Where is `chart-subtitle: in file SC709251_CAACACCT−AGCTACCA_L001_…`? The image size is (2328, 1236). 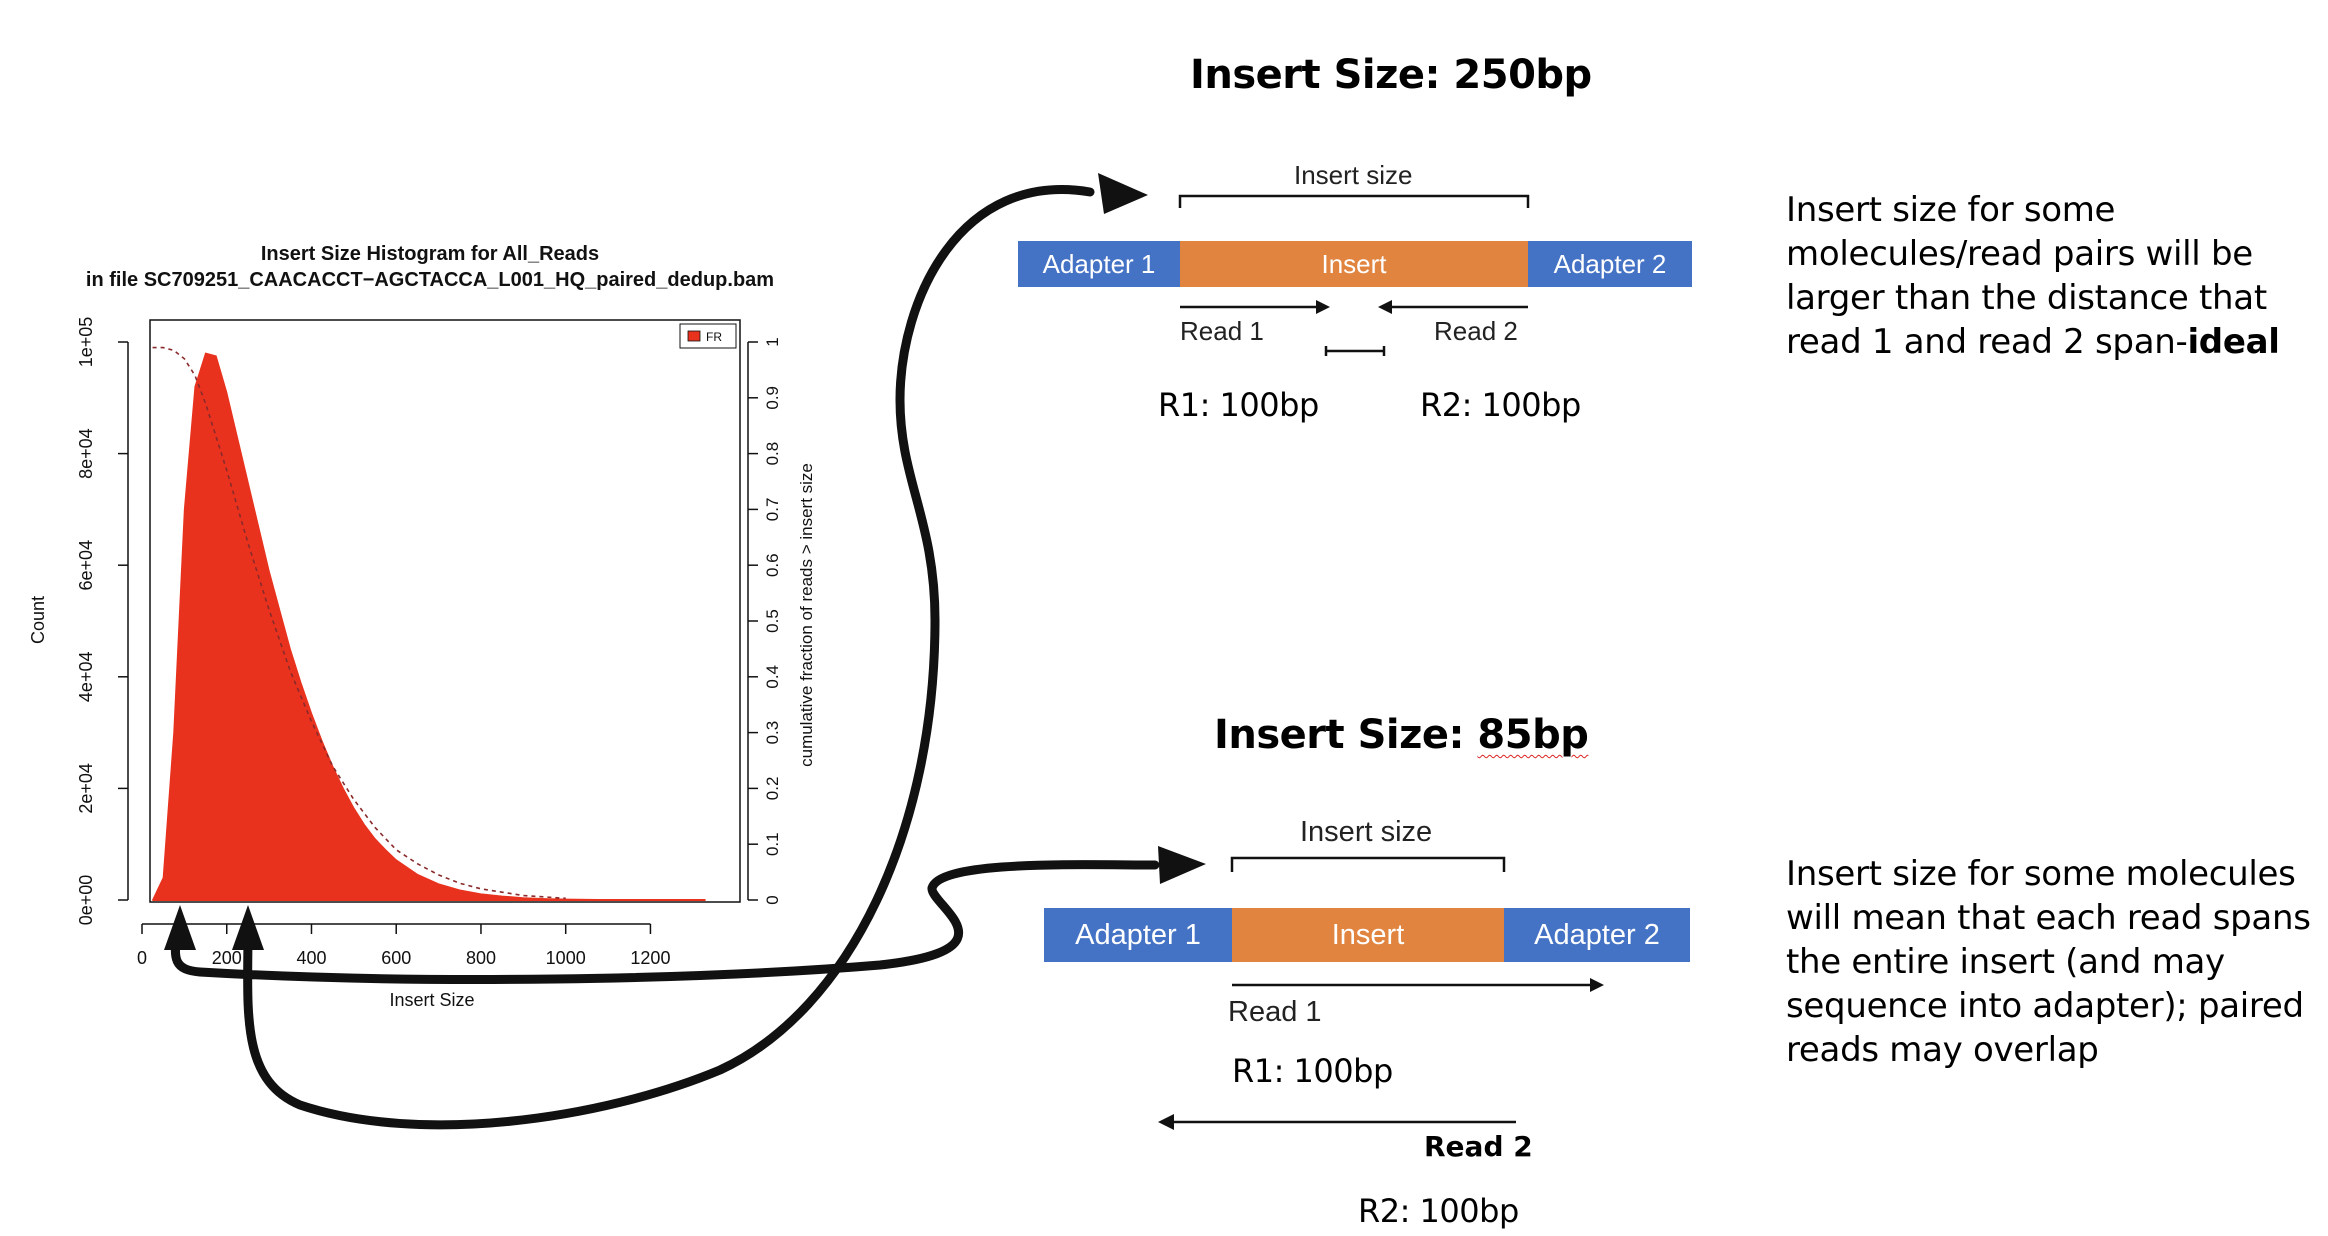 chart-subtitle: in file SC709251_CAACACCT−AGCTACCA_L001_… is located at coordinates (430, 280).